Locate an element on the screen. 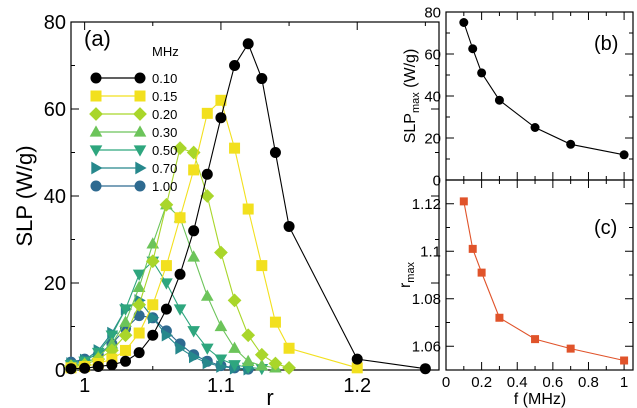 This screenshot has height=408, width=637. panel-a-xtick-label: 1.2 is located at coordinates (357, 386).